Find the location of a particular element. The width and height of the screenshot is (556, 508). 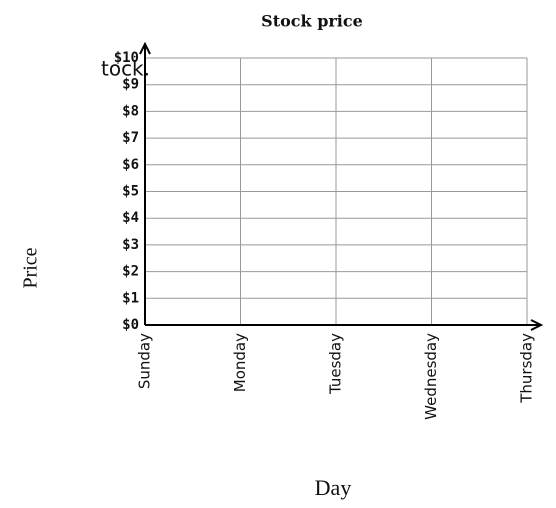

y-tick-label: $7 is located at coordinates (130, 138).